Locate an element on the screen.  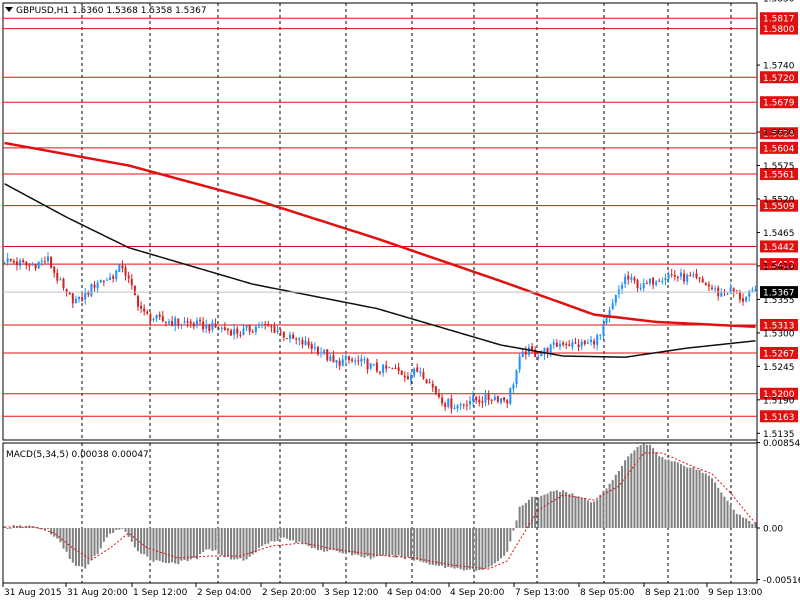
y-tick-label: 1.5355 is located at coordinates (779, 301).